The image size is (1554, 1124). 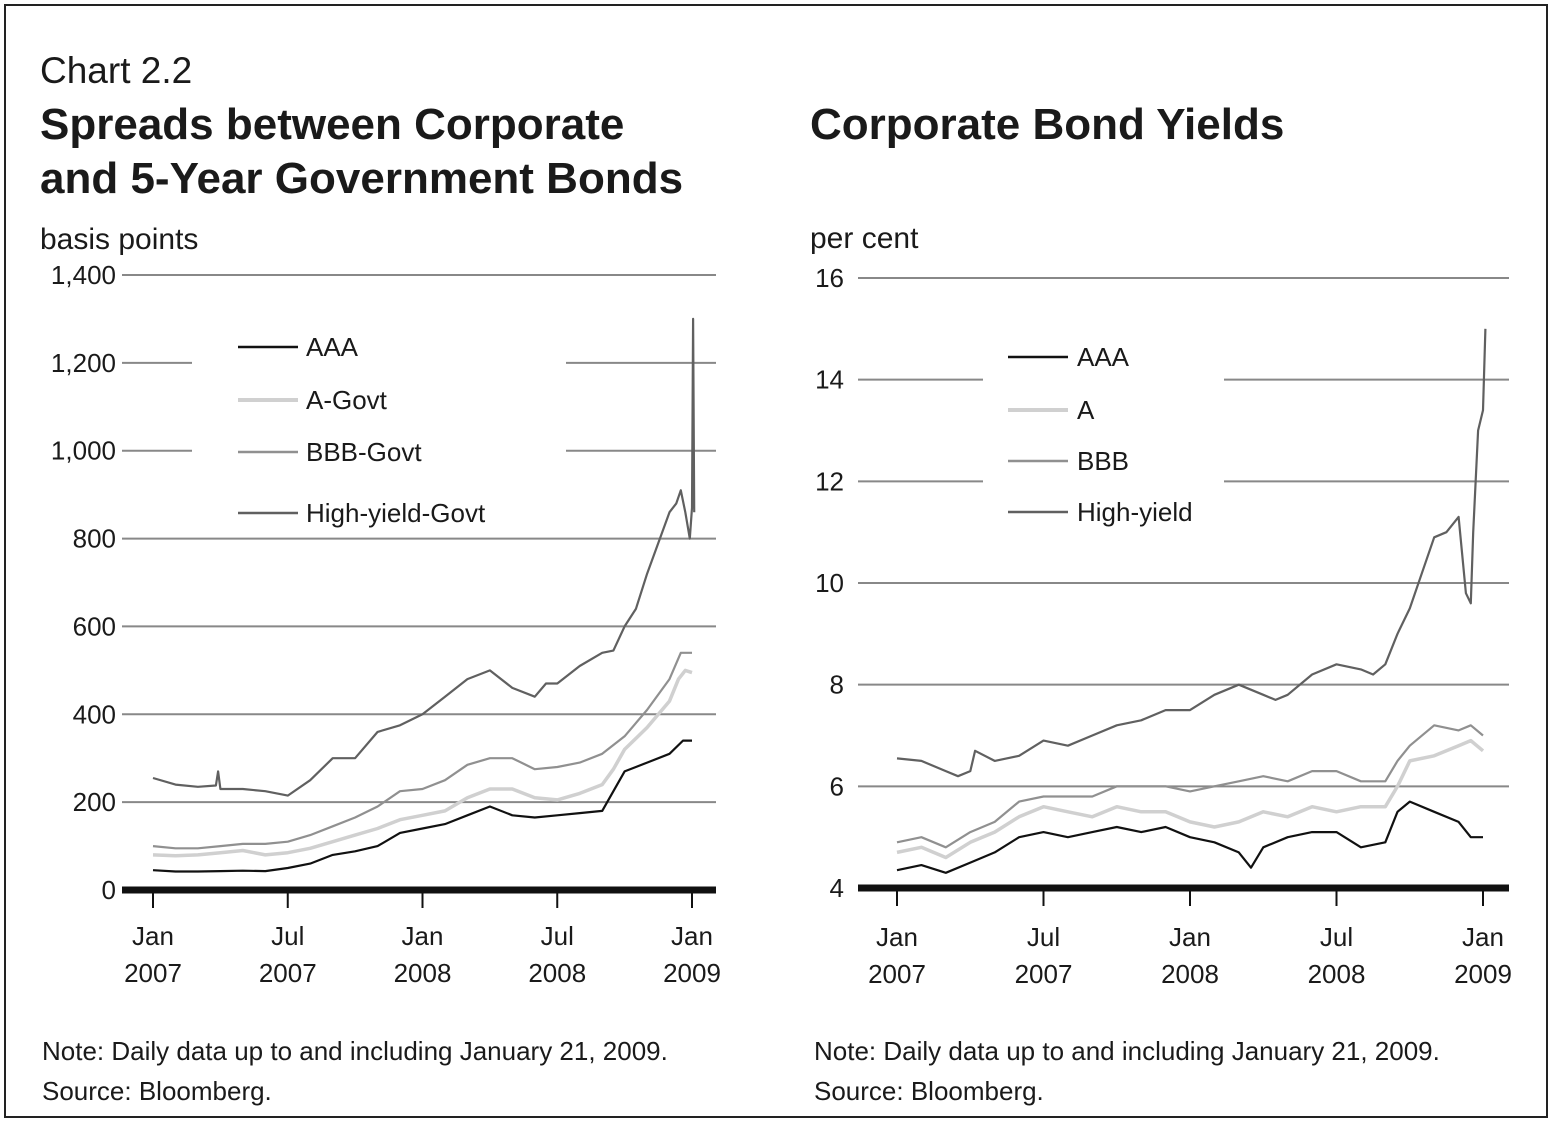 What do you see at coordinates (109, 890) in the screenshot?
I see `left-y-tick-label: 0` at bounding box center [109, 890].